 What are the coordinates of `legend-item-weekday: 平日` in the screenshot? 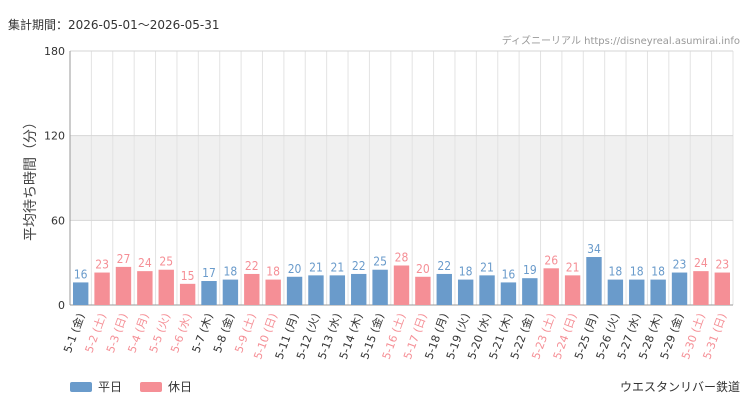 It's located at (96, 386).